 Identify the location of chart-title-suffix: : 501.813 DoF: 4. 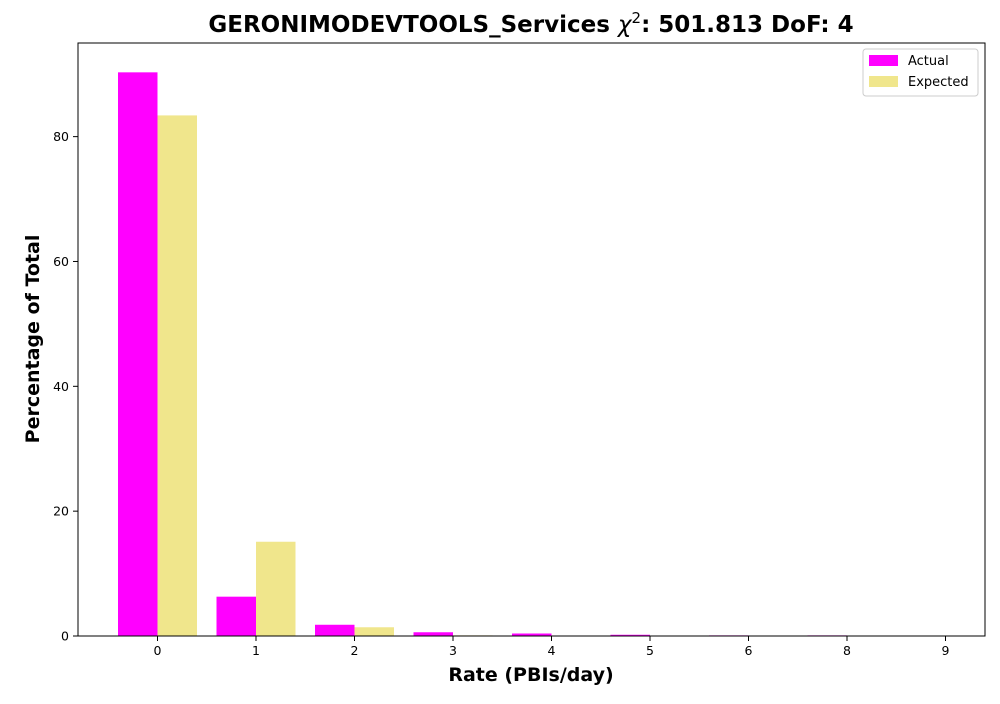
(747, 25).